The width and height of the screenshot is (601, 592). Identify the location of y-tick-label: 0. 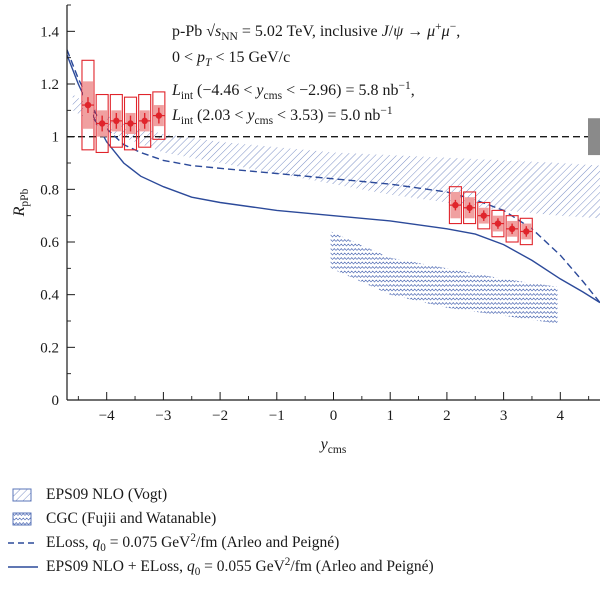
(56, 401).